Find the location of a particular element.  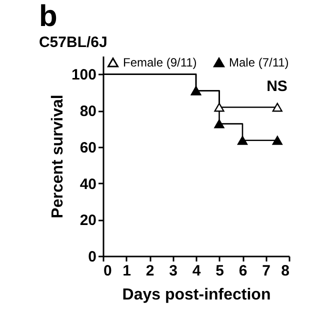

legend-label: Male (7/11) is located at coordinates (259, 62).